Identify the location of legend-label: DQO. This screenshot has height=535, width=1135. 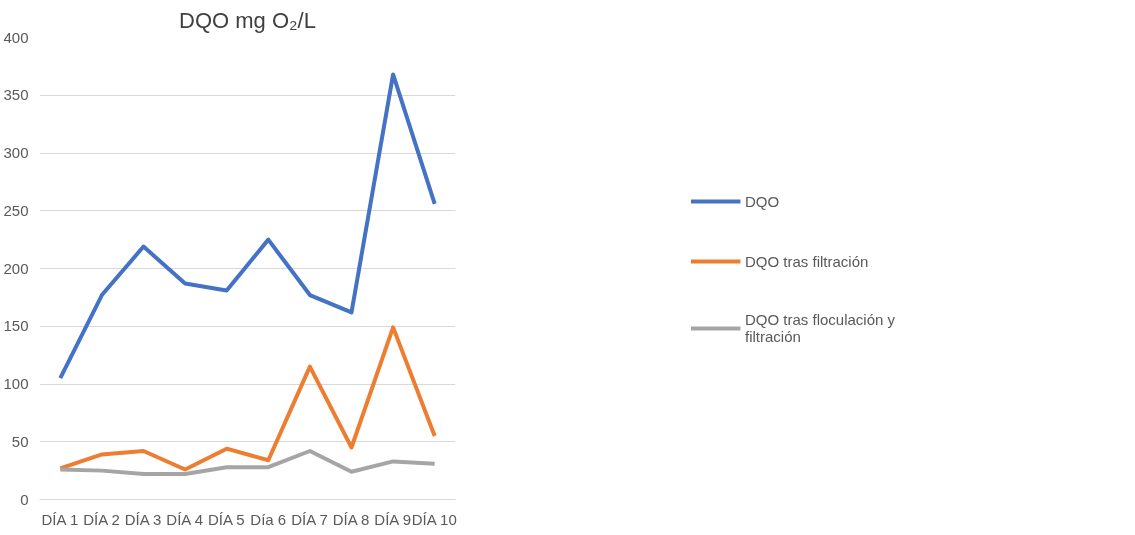
(762, 201).